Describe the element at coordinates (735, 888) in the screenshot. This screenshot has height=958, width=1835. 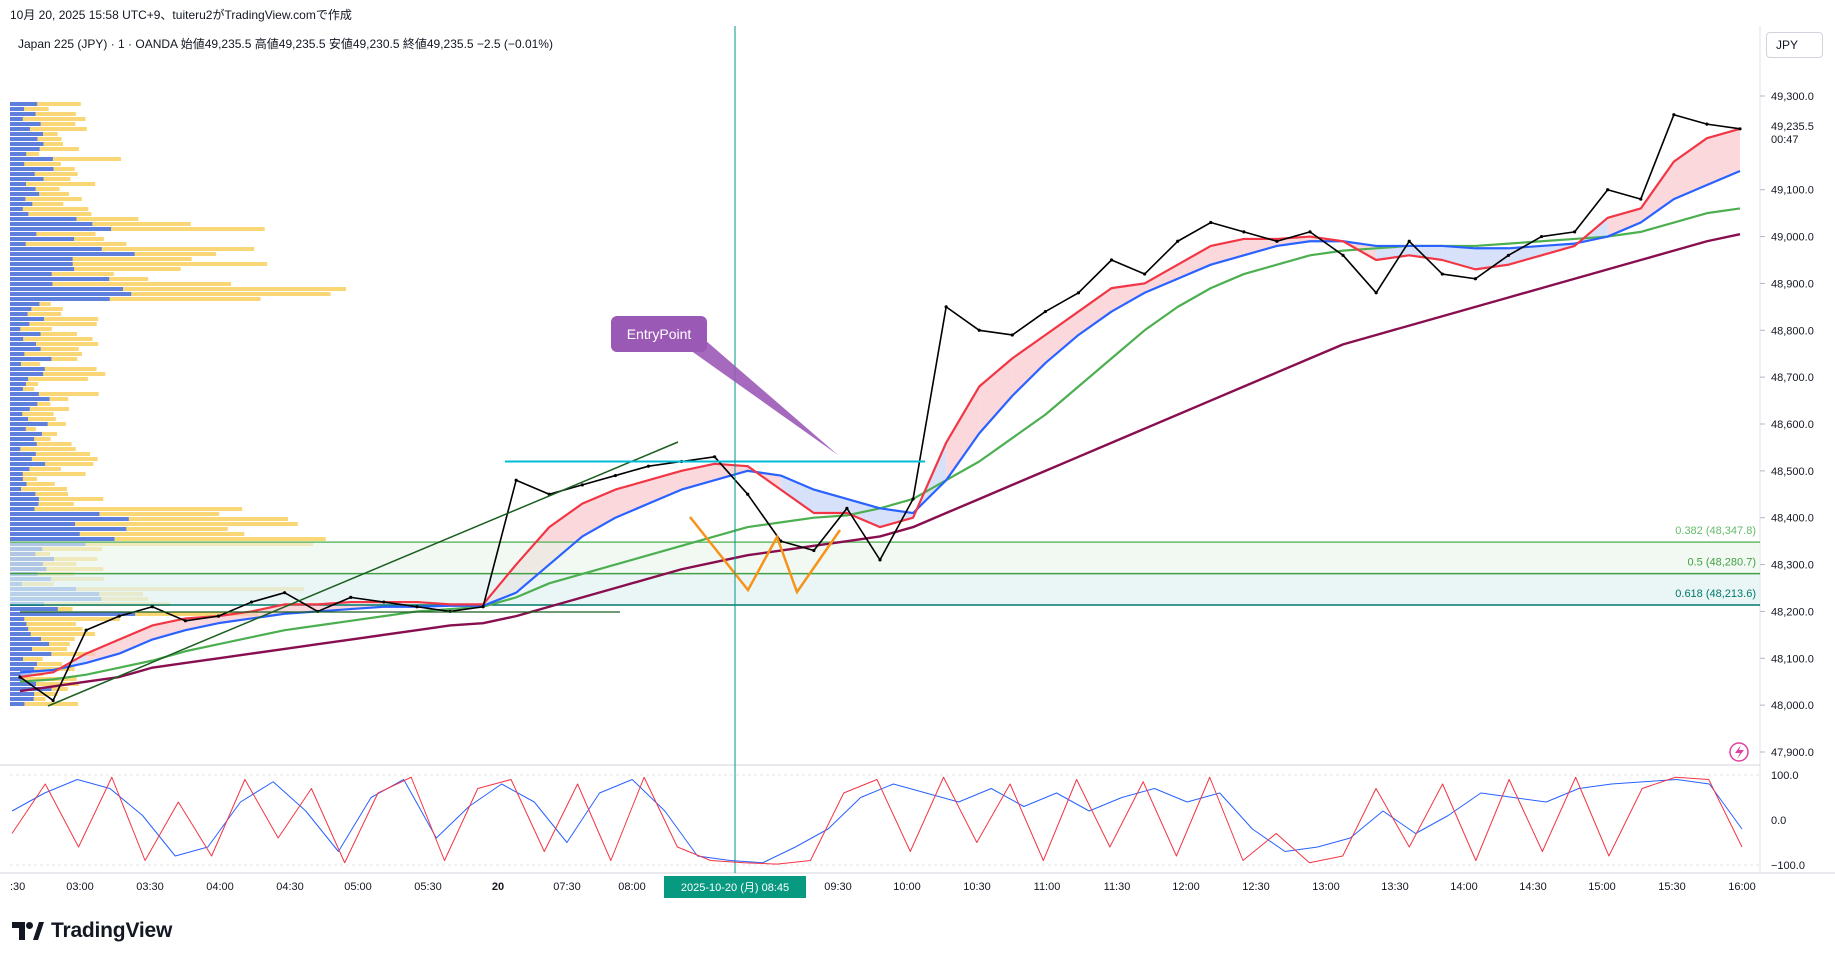
I see `time-cursor-label: 2025-10-20 (月) 08:45` at that location.